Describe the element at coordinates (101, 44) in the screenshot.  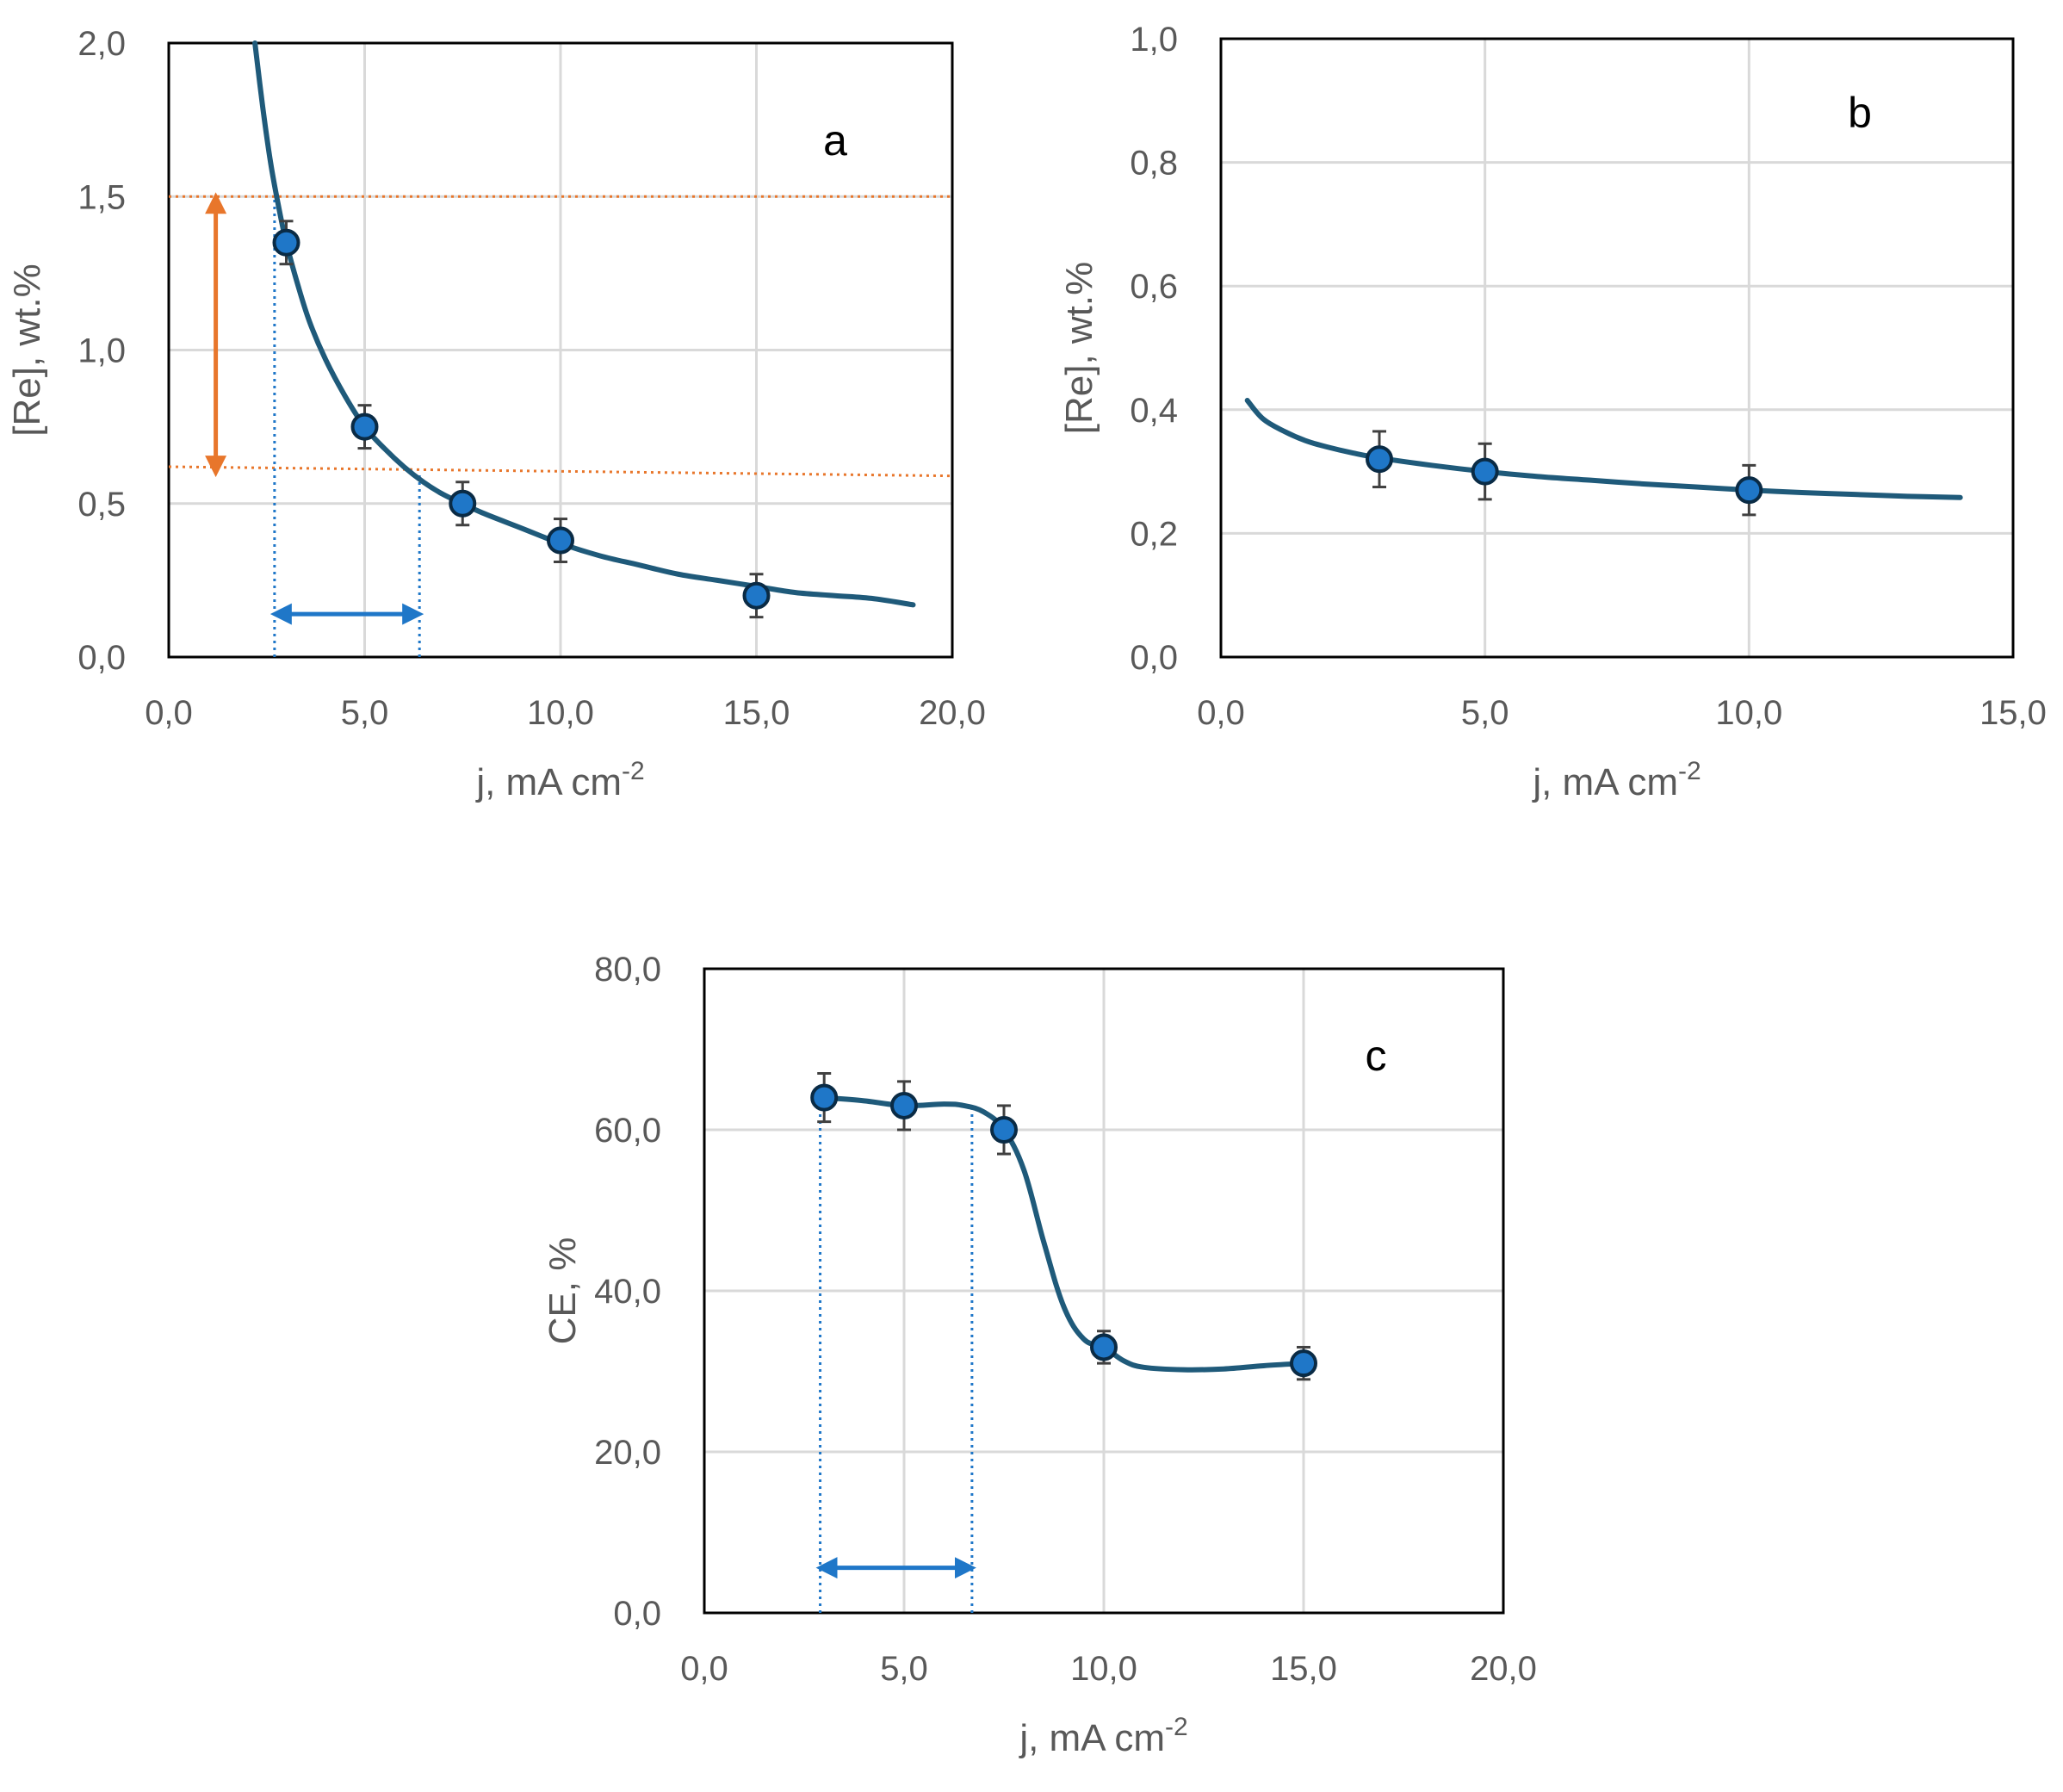
I see `y-tick-label: 2,0` at that location.